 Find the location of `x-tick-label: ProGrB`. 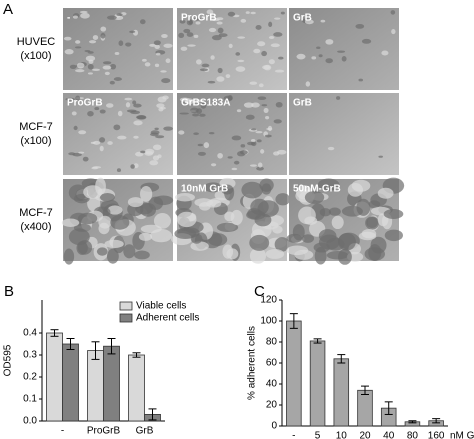

x-tick-label: ProGrB is located at coordinates (104, 431).